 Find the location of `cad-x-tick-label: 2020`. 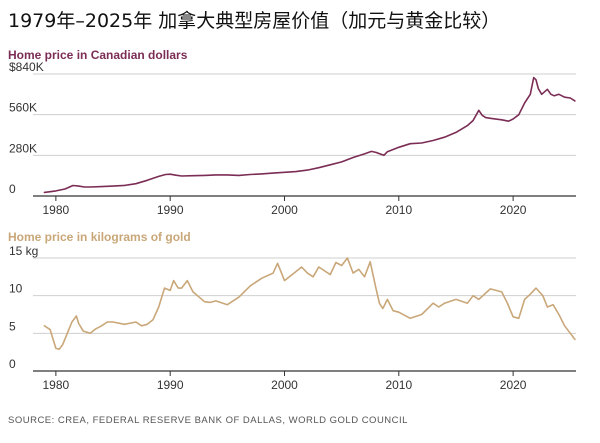

cad-x-tick-label: 2020 is located at coordinates (513, 210).